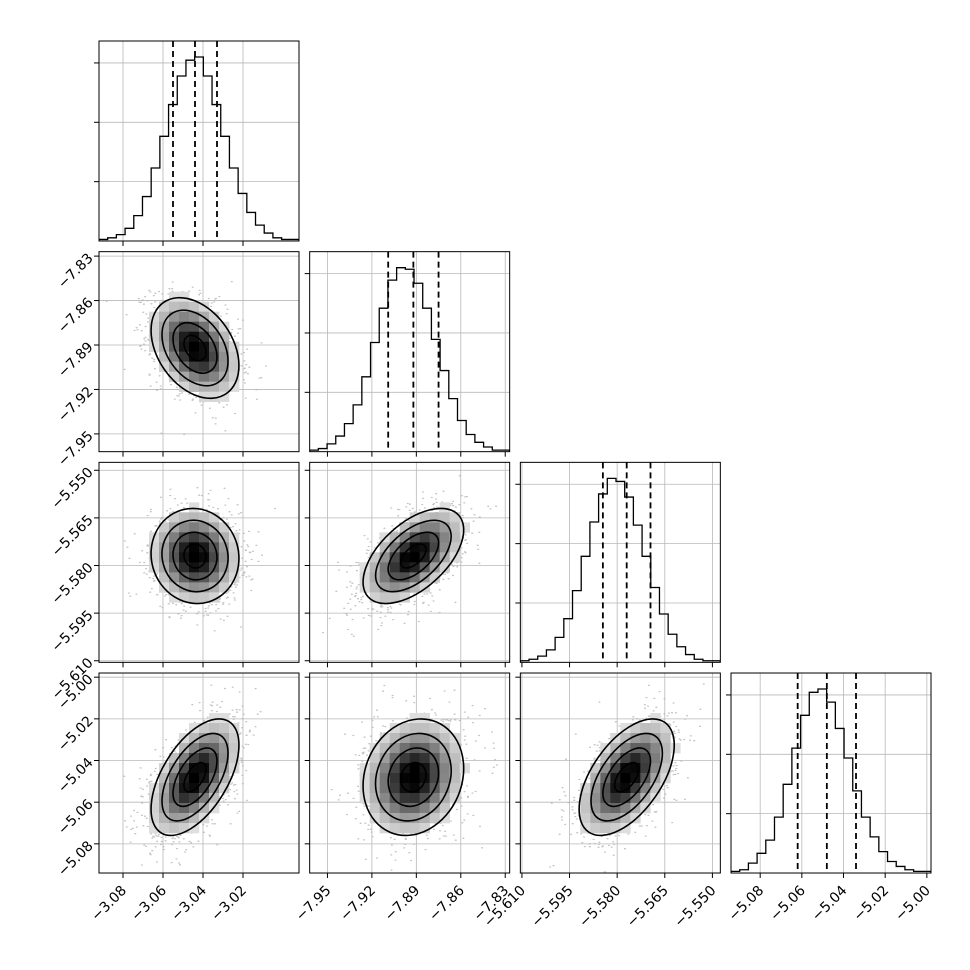  I want to click on x-tick-label: −5.08, so click(747, 904).